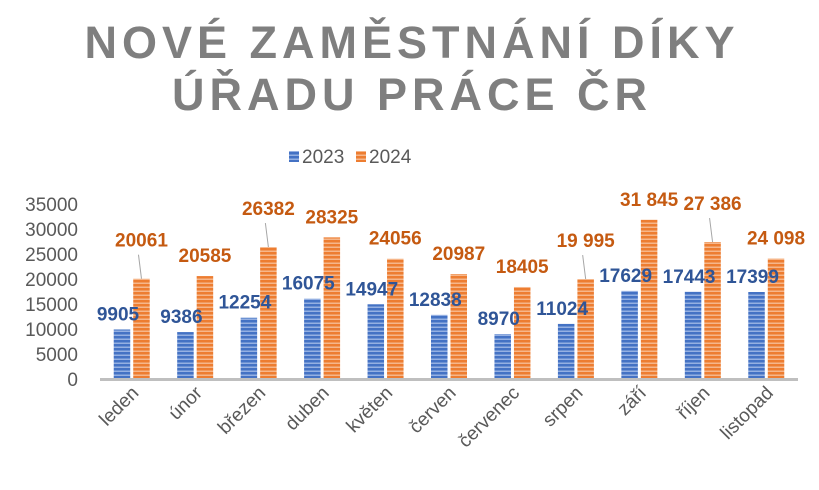 Image resolution: width=819 pixels, height=490 pixels. Describe the element at coordinates (185, 355) in the screenshot. I see `bar-2023-únor` at that location.